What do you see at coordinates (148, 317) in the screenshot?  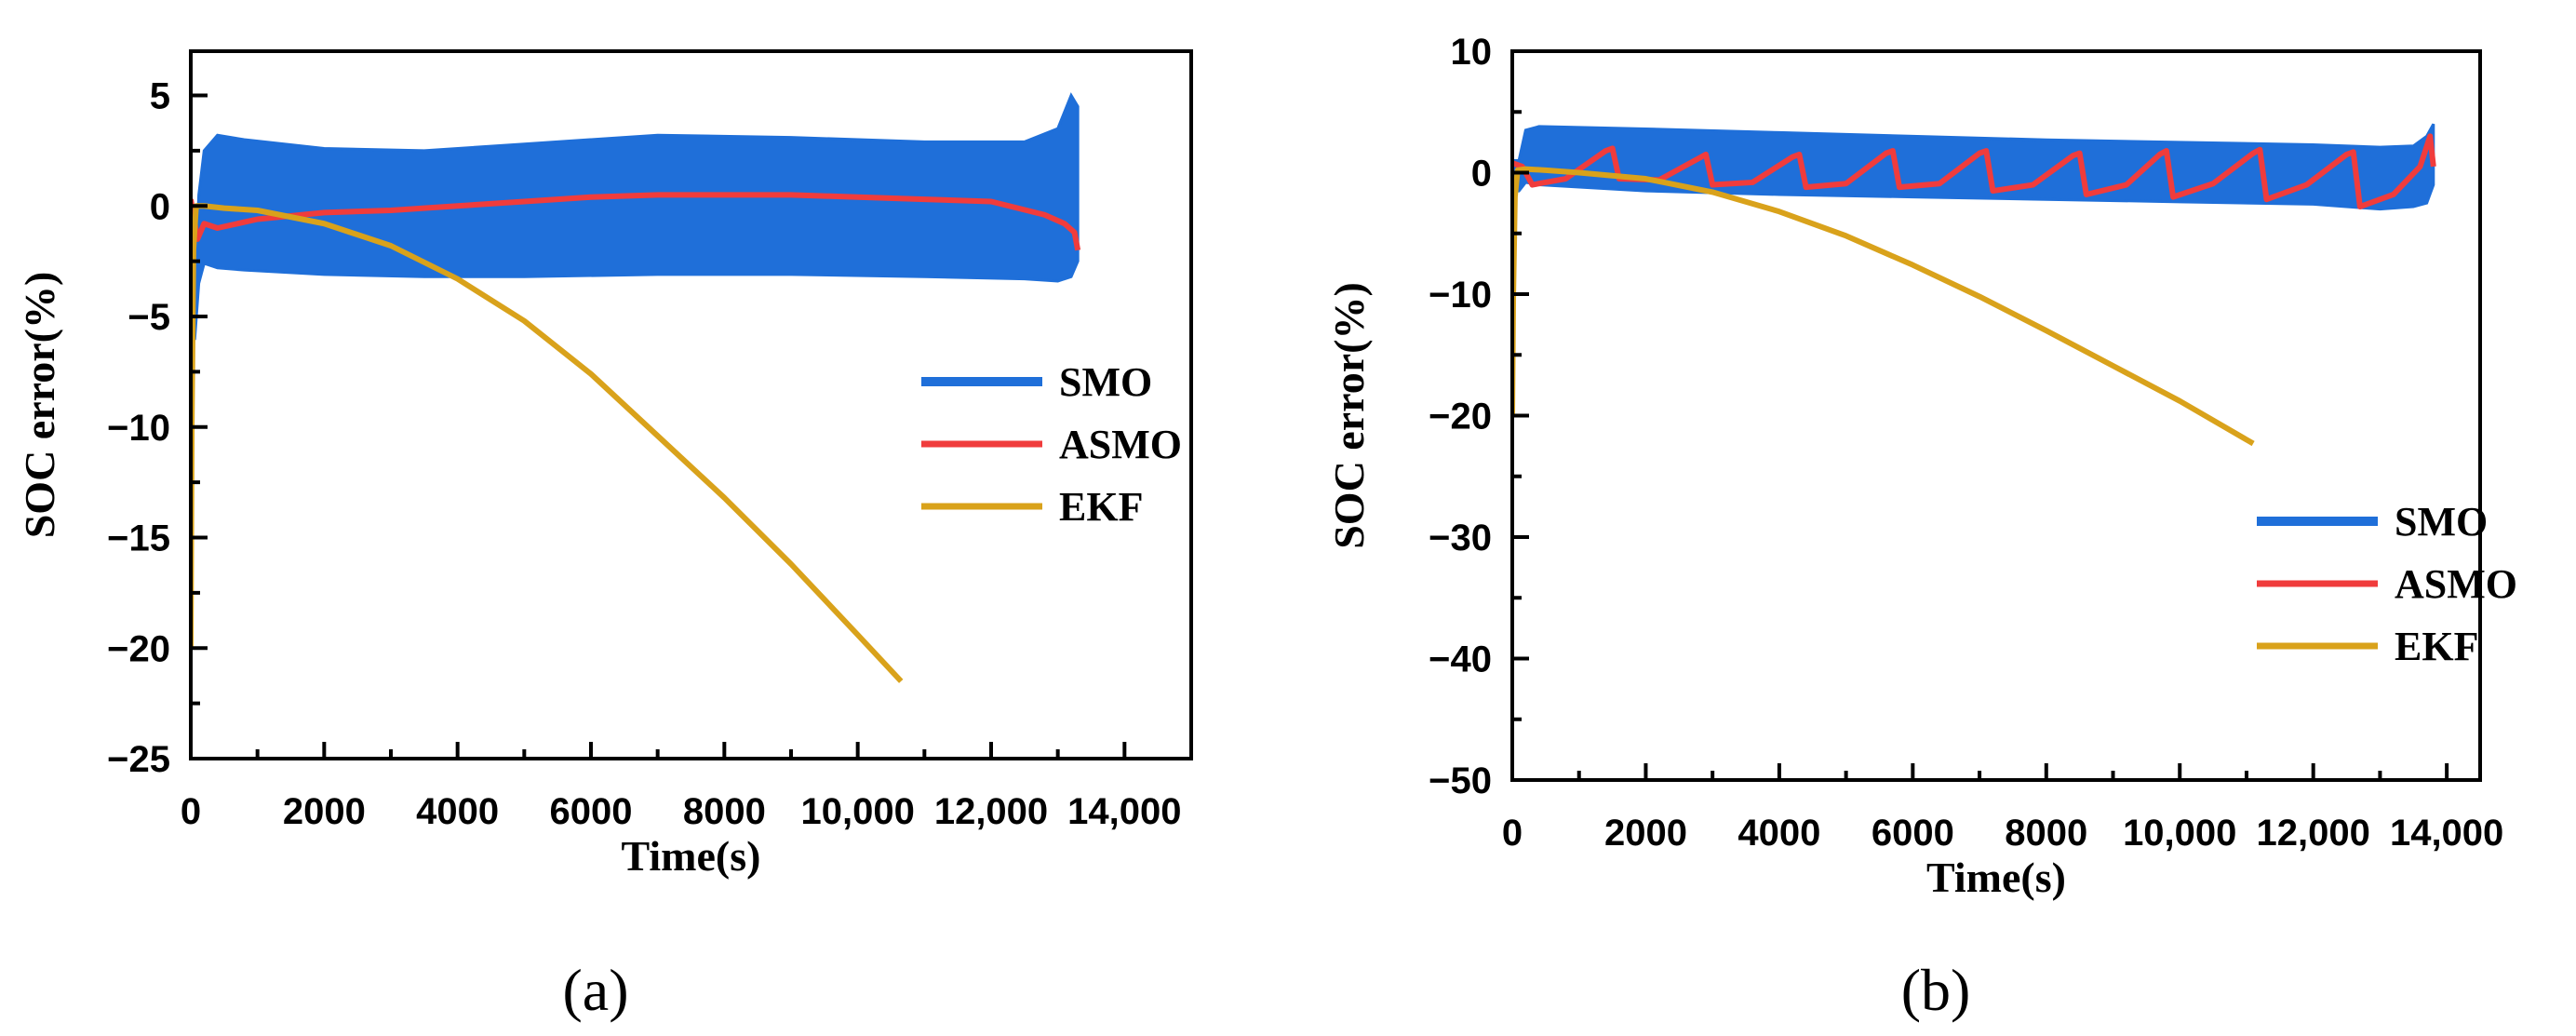 I see `y-tick-label: −5` at bounding box center [148, 317].